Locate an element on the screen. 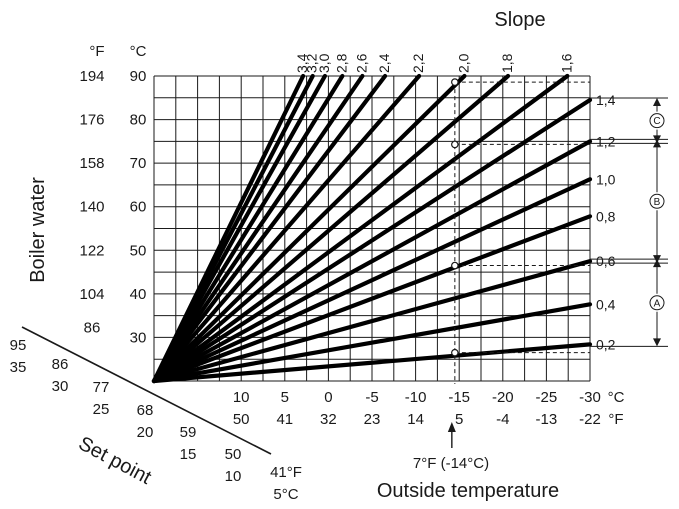  y-tick-fahrenheit: 104 is located at coordinates (91, 294).